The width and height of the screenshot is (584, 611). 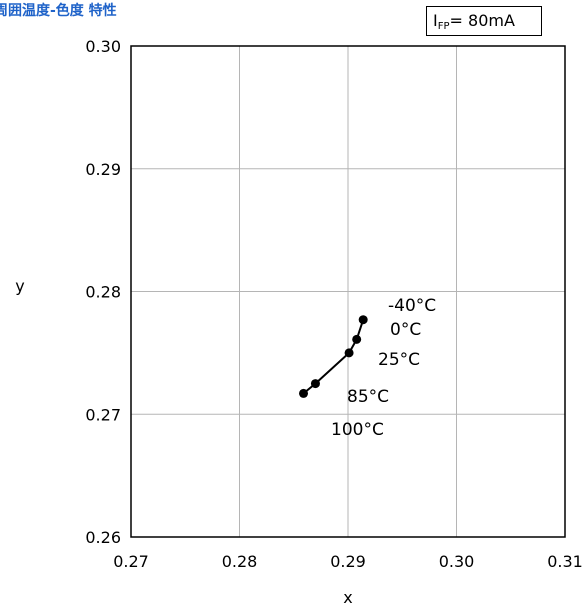 I want to click on temperature-label: 25°C, so click(x=399, y=360).